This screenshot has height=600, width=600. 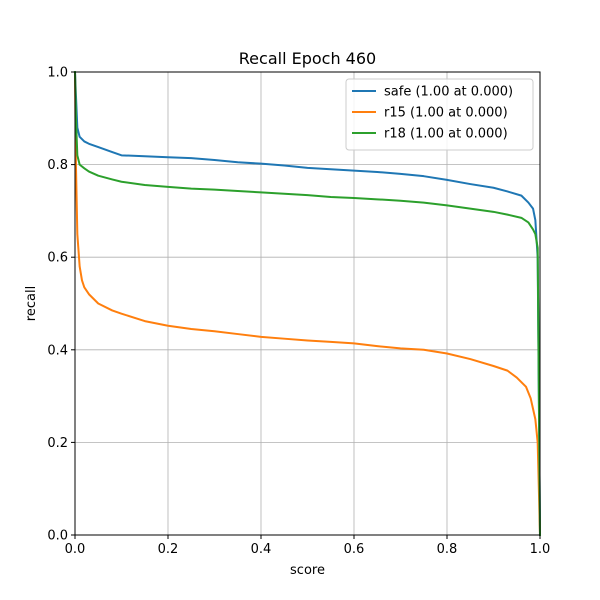 What do you see at coordinates (446, 113) in the screenshot?
I see `legend-label-1: r15 (1.00 at 0.000)` at bounding box center [446, 113].